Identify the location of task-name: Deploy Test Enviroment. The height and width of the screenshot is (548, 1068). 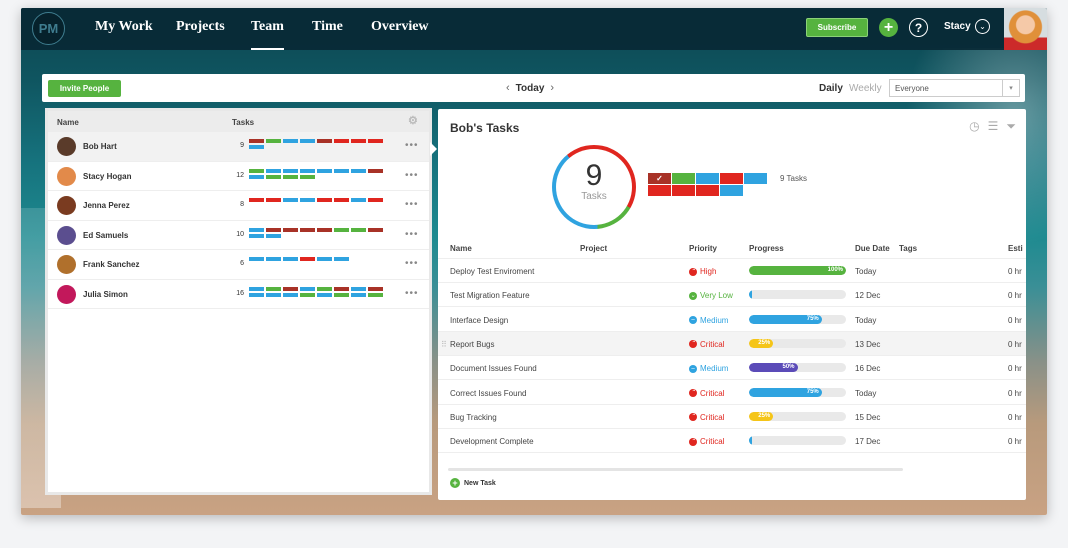
(492, 271).